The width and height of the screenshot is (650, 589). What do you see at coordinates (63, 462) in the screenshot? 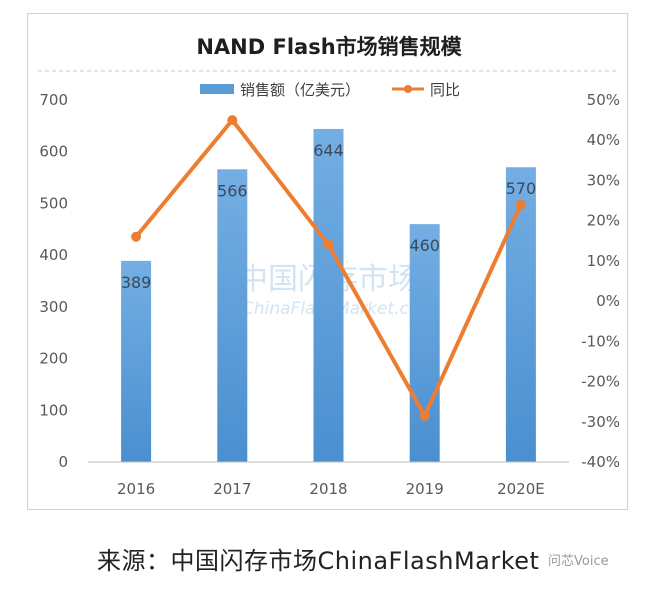
I see `left-axis-tick-label: 0` at bounding box center [63, 462].